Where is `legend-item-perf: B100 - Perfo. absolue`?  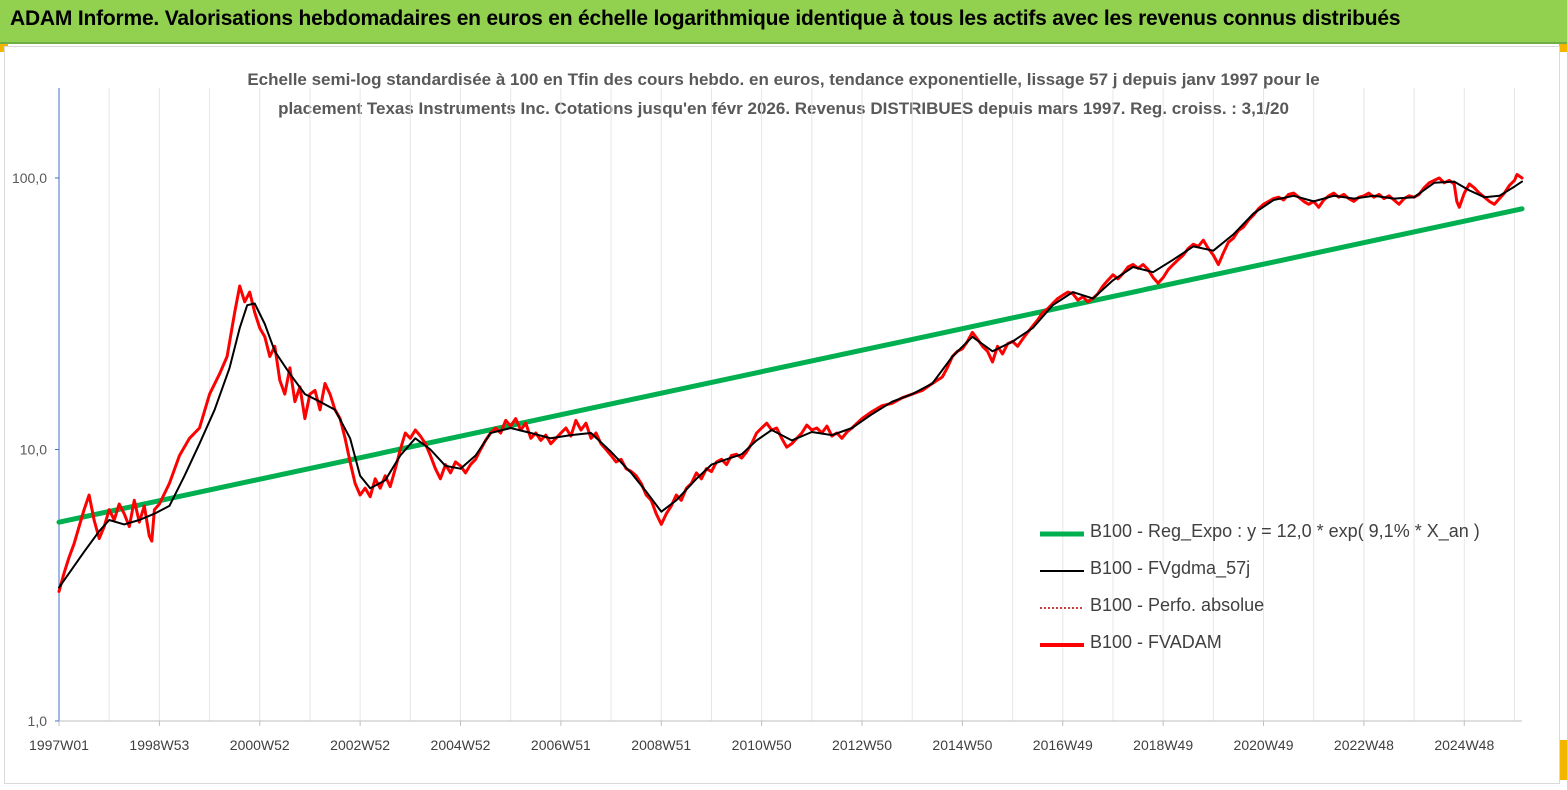
legend-item-perf: B100 - Perfo. absolue is located at coordinates (1270, 607).